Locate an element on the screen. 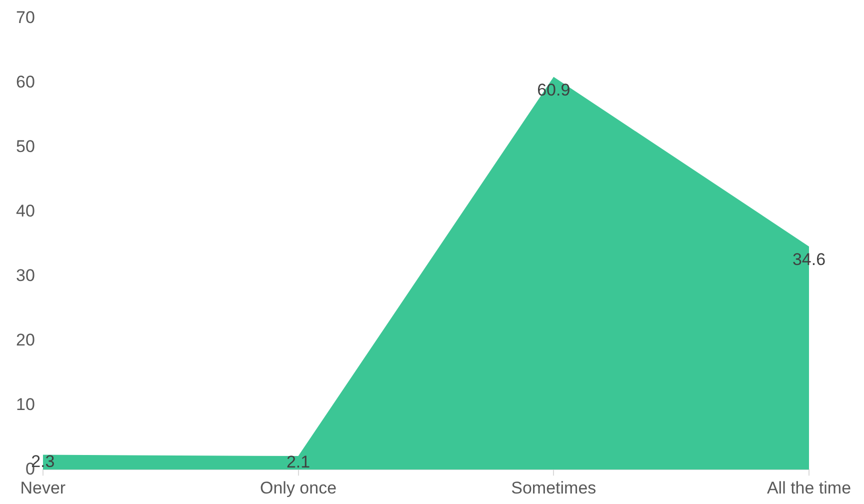 The height and width of the screenshot is (504, 864). y-tick-label: 70 is located at coordinates (25, 17).